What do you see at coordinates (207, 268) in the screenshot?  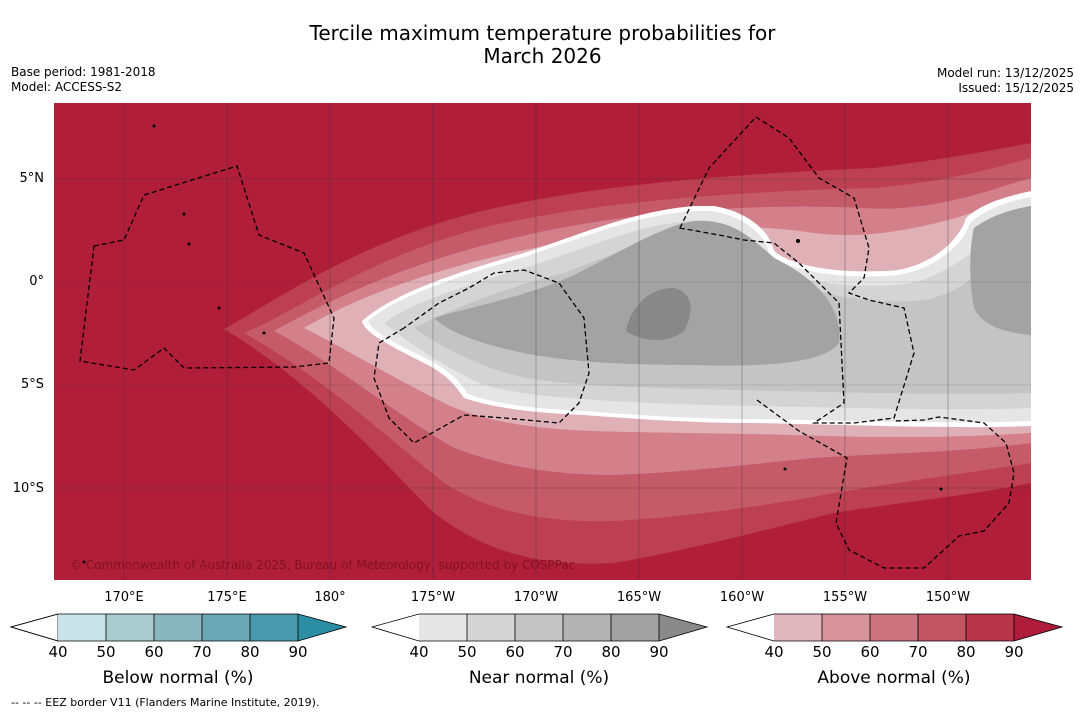 I see `eez-kiribati-west` at bounding box center [207, 268].